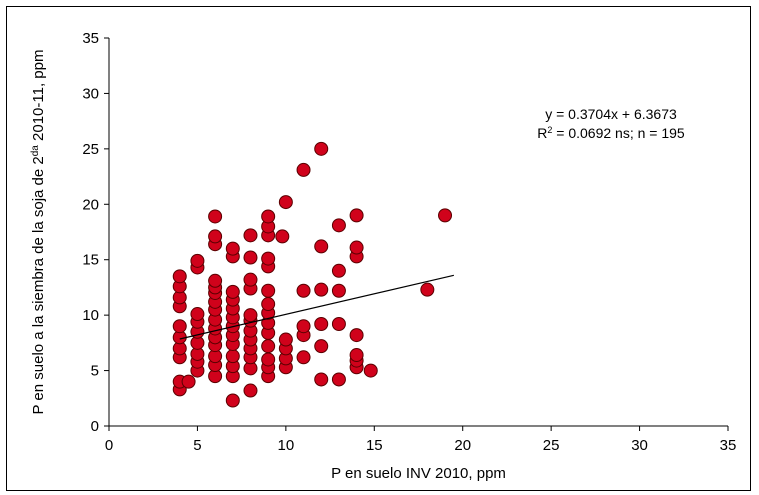  I want to click on regression-stats-suffix: = 0.0692 ns; n = 195, so click(618, 133).